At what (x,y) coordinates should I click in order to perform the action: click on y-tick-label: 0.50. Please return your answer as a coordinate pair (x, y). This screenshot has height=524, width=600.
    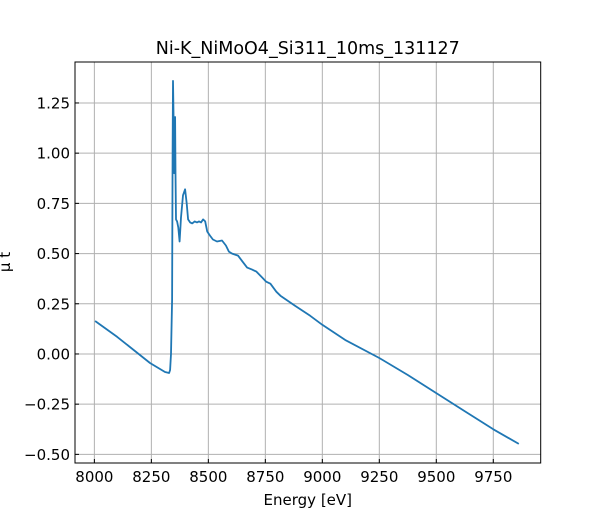
    Looking at the image, I should click on (53, 254).